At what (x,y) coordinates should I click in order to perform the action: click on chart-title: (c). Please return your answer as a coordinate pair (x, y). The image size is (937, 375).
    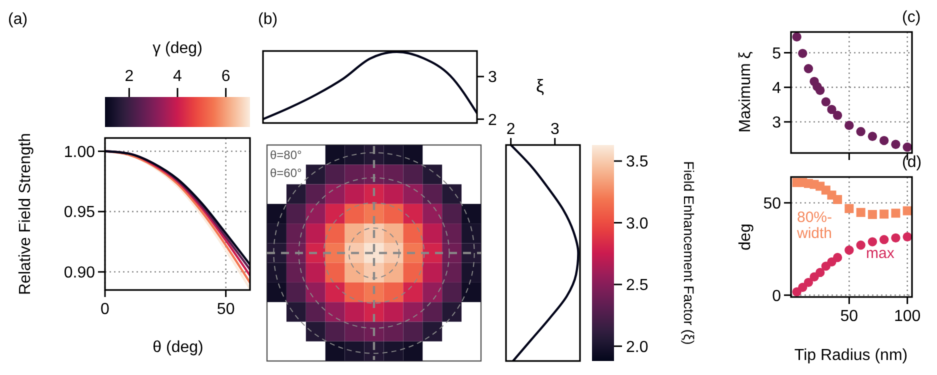
    Looking at the image, I should click on (911, 17).